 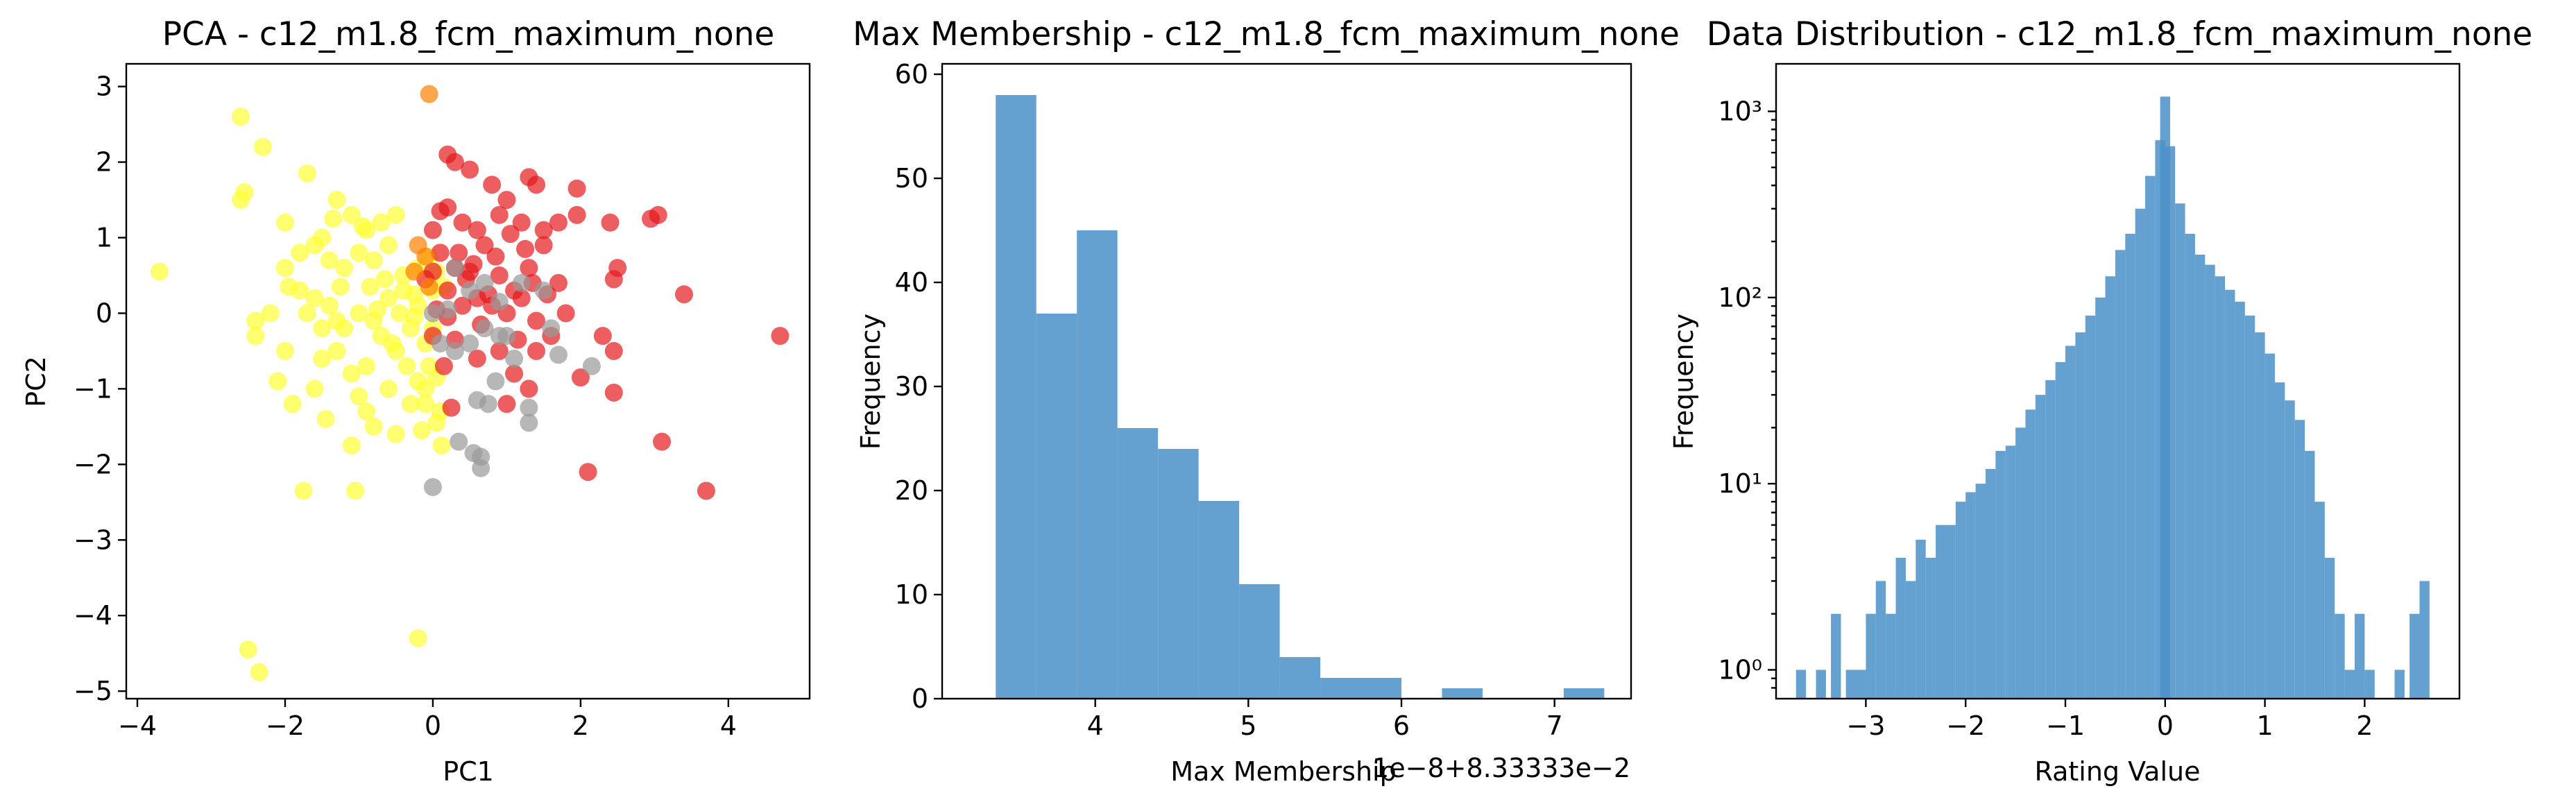 I want to click on x-tick-label: 7, so click(x=1554, y=726).